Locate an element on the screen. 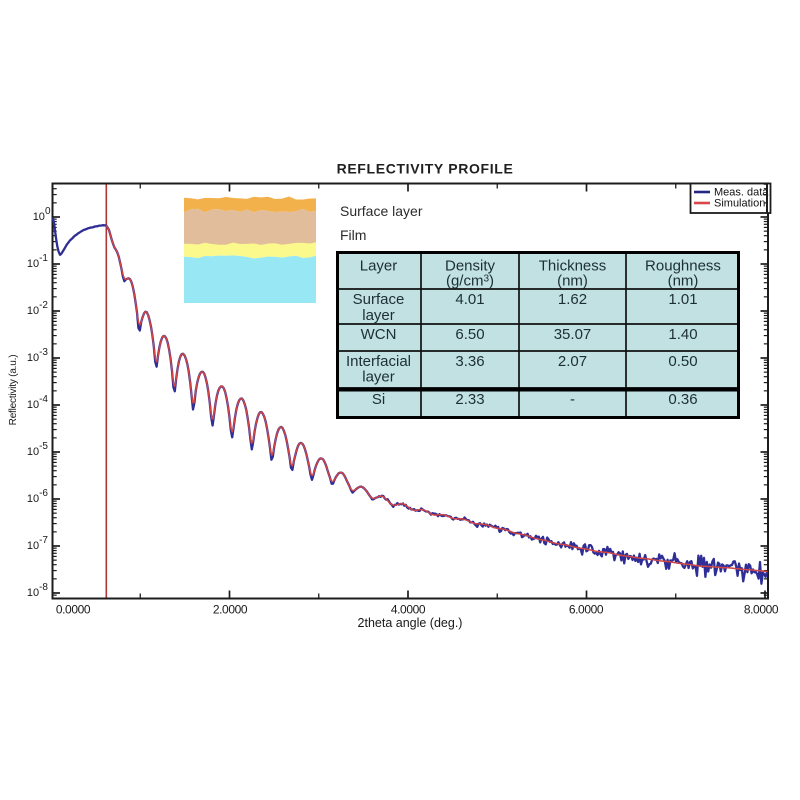 The width and height of the screenshot is (800, 800). svg-text: Film is located at coordinates (353, 235).